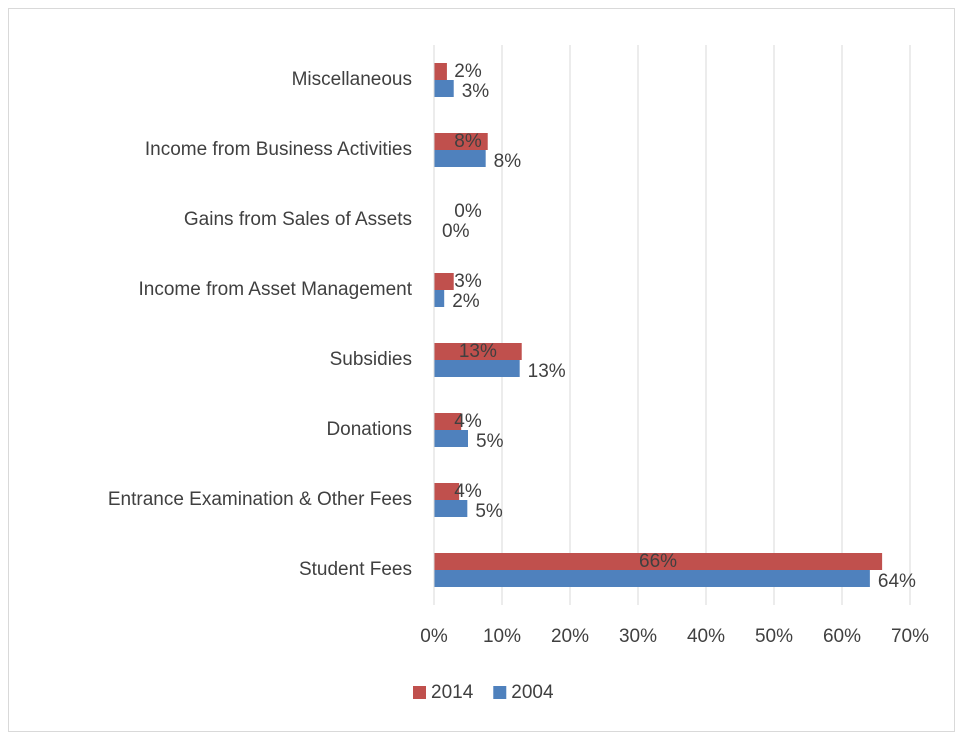 Image resolution: width=956 pixels, height=733 pixels. I want to click on x-tick-label: 70%, so click(910, 636).